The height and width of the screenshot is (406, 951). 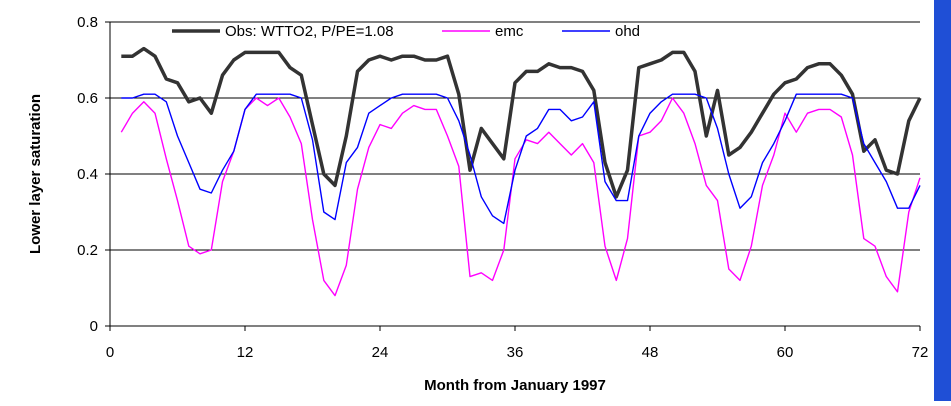 I want to click on x-tick-label: 24, so click(x=380, y=352).